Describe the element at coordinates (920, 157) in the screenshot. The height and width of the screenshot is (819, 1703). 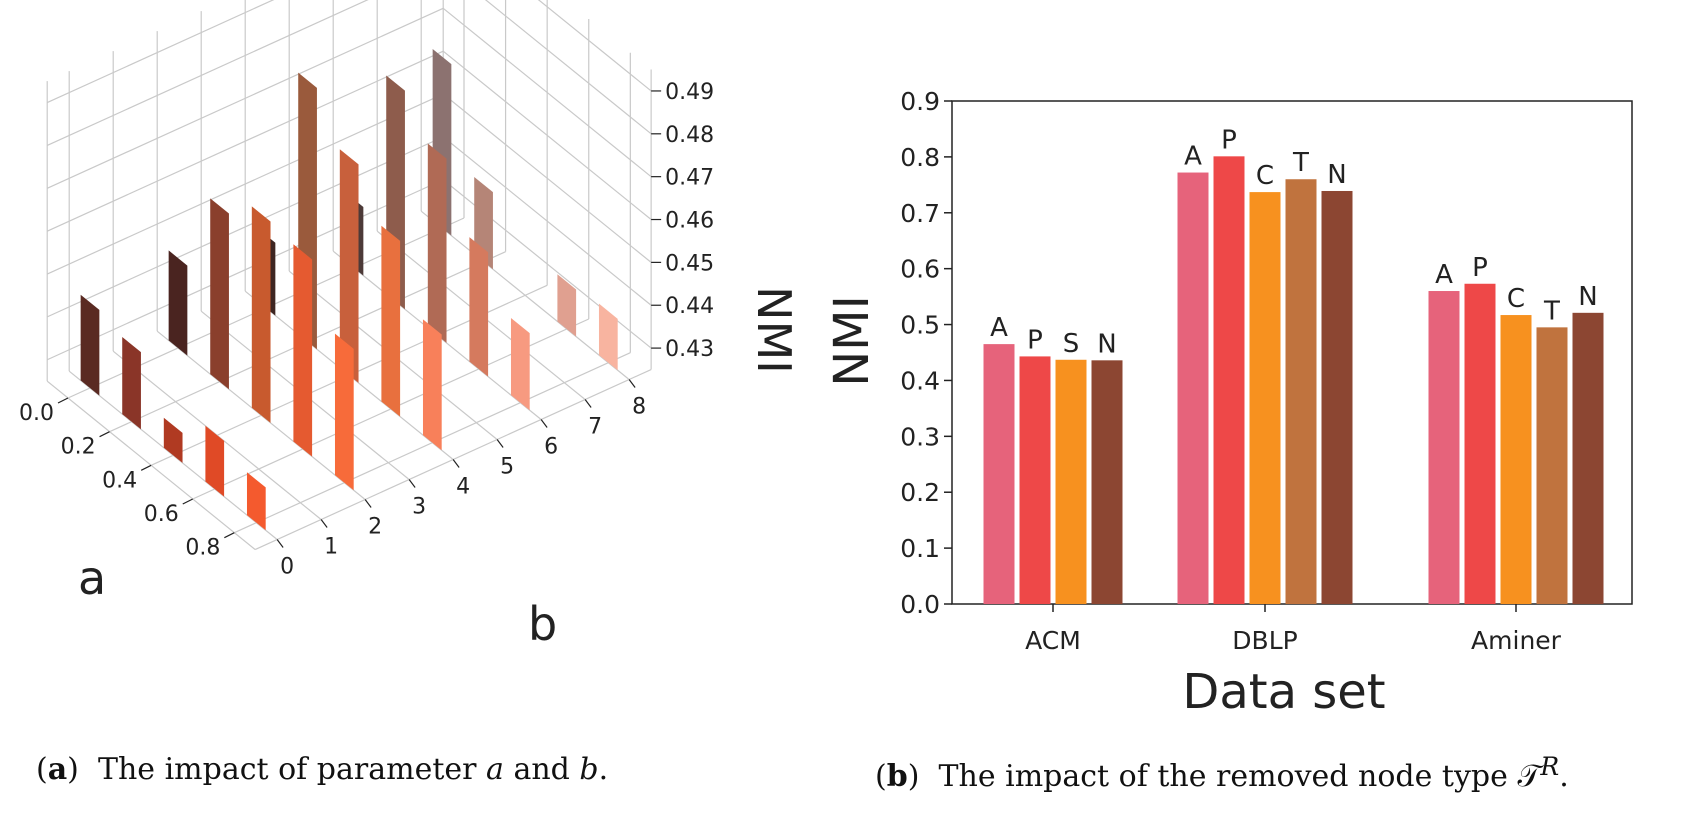
I see `y-tick-label: 0.8` at that location.